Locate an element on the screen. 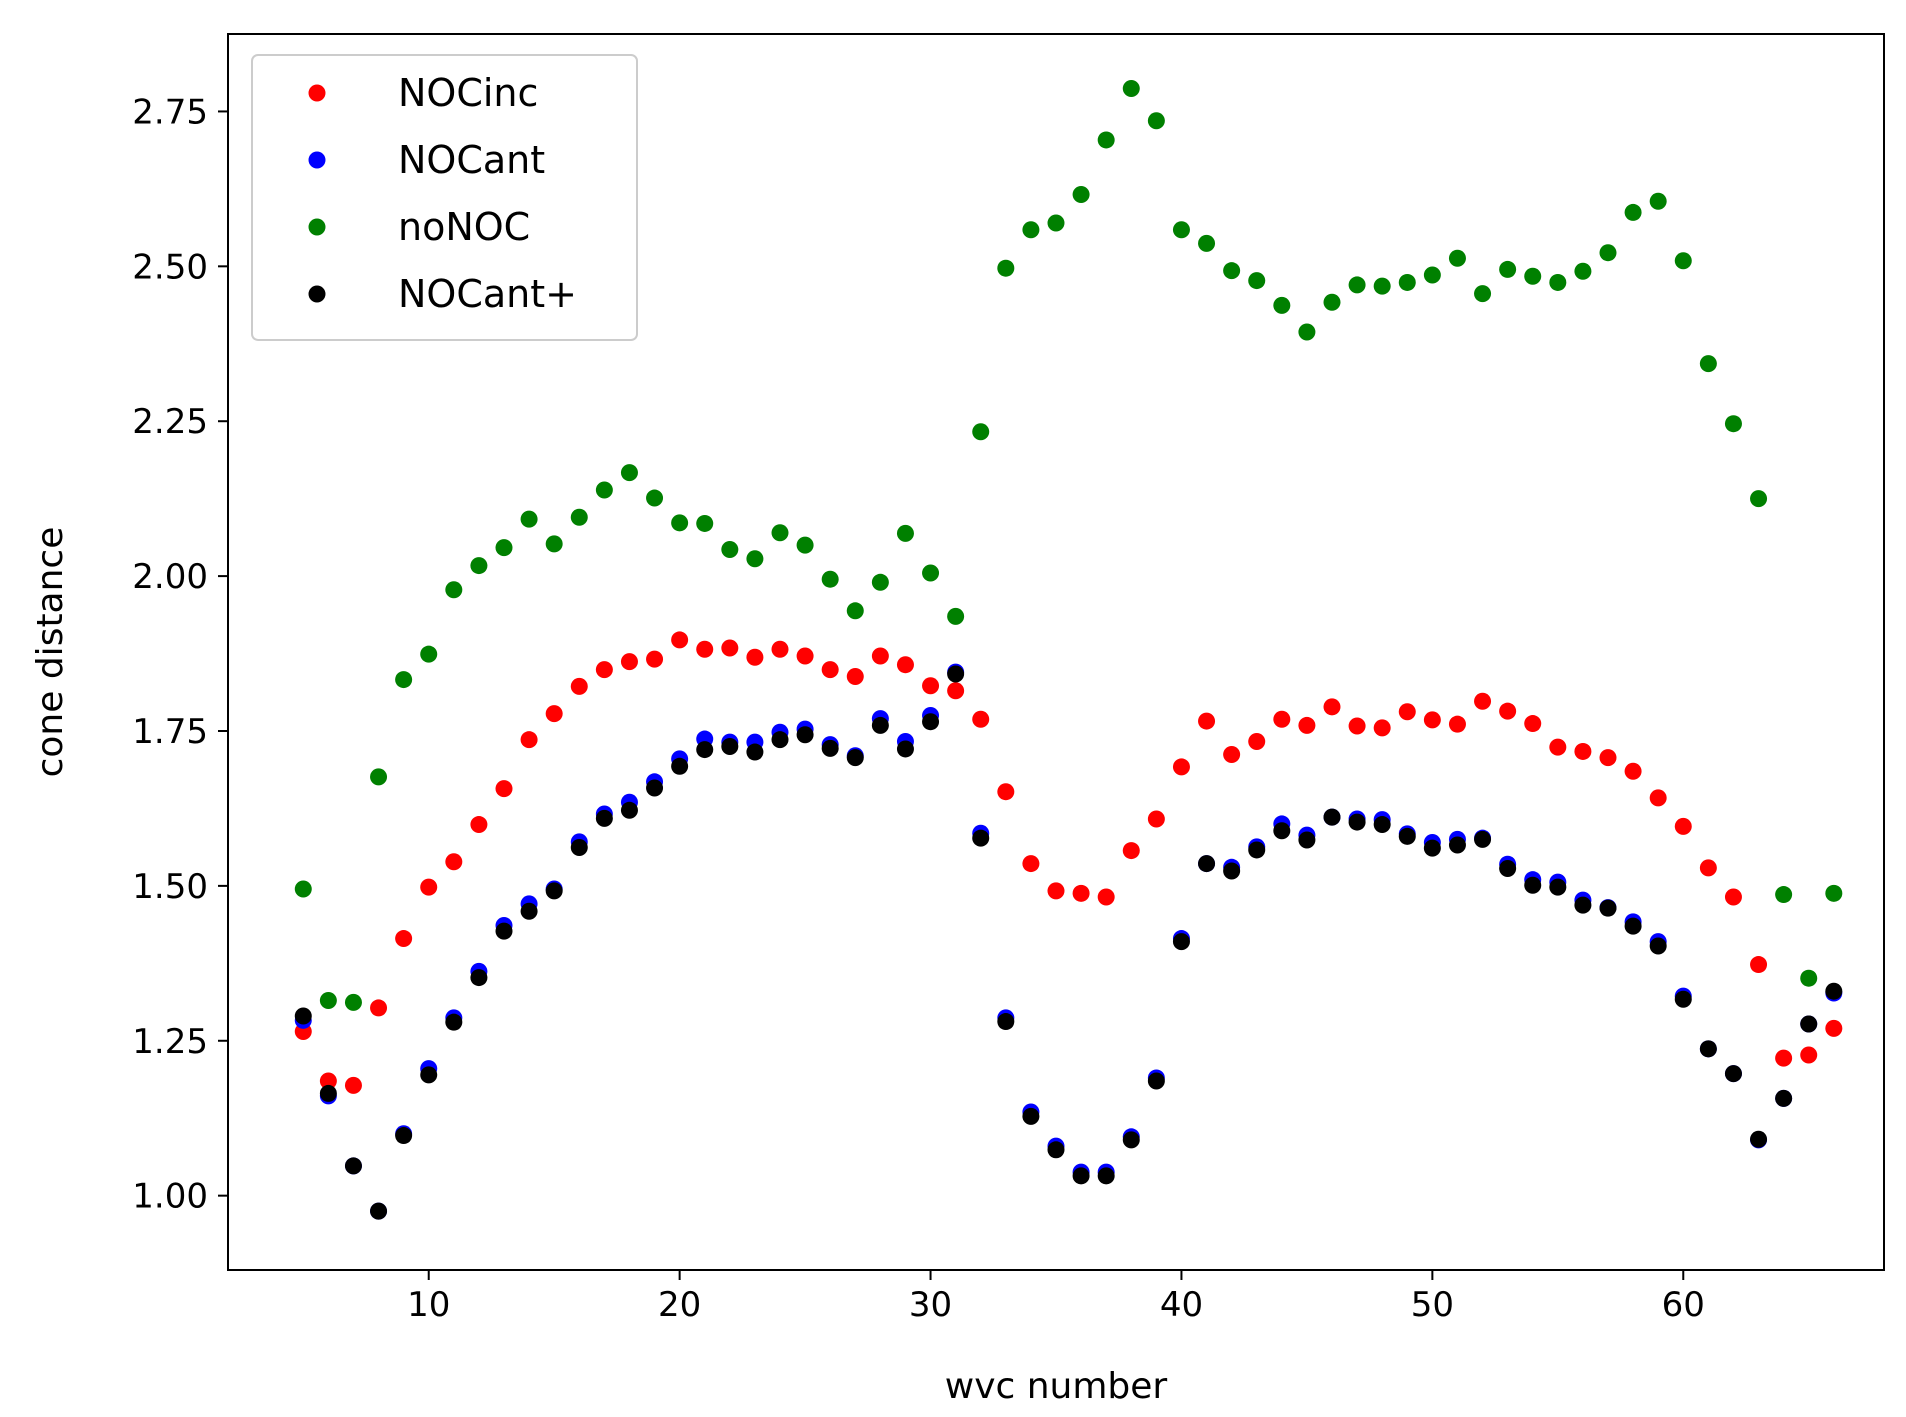 The width and height of the screenshot is (1906, 1417). legend: NOCinc NOCant noNOC NOCant+ is located at coordinates (444, 197).